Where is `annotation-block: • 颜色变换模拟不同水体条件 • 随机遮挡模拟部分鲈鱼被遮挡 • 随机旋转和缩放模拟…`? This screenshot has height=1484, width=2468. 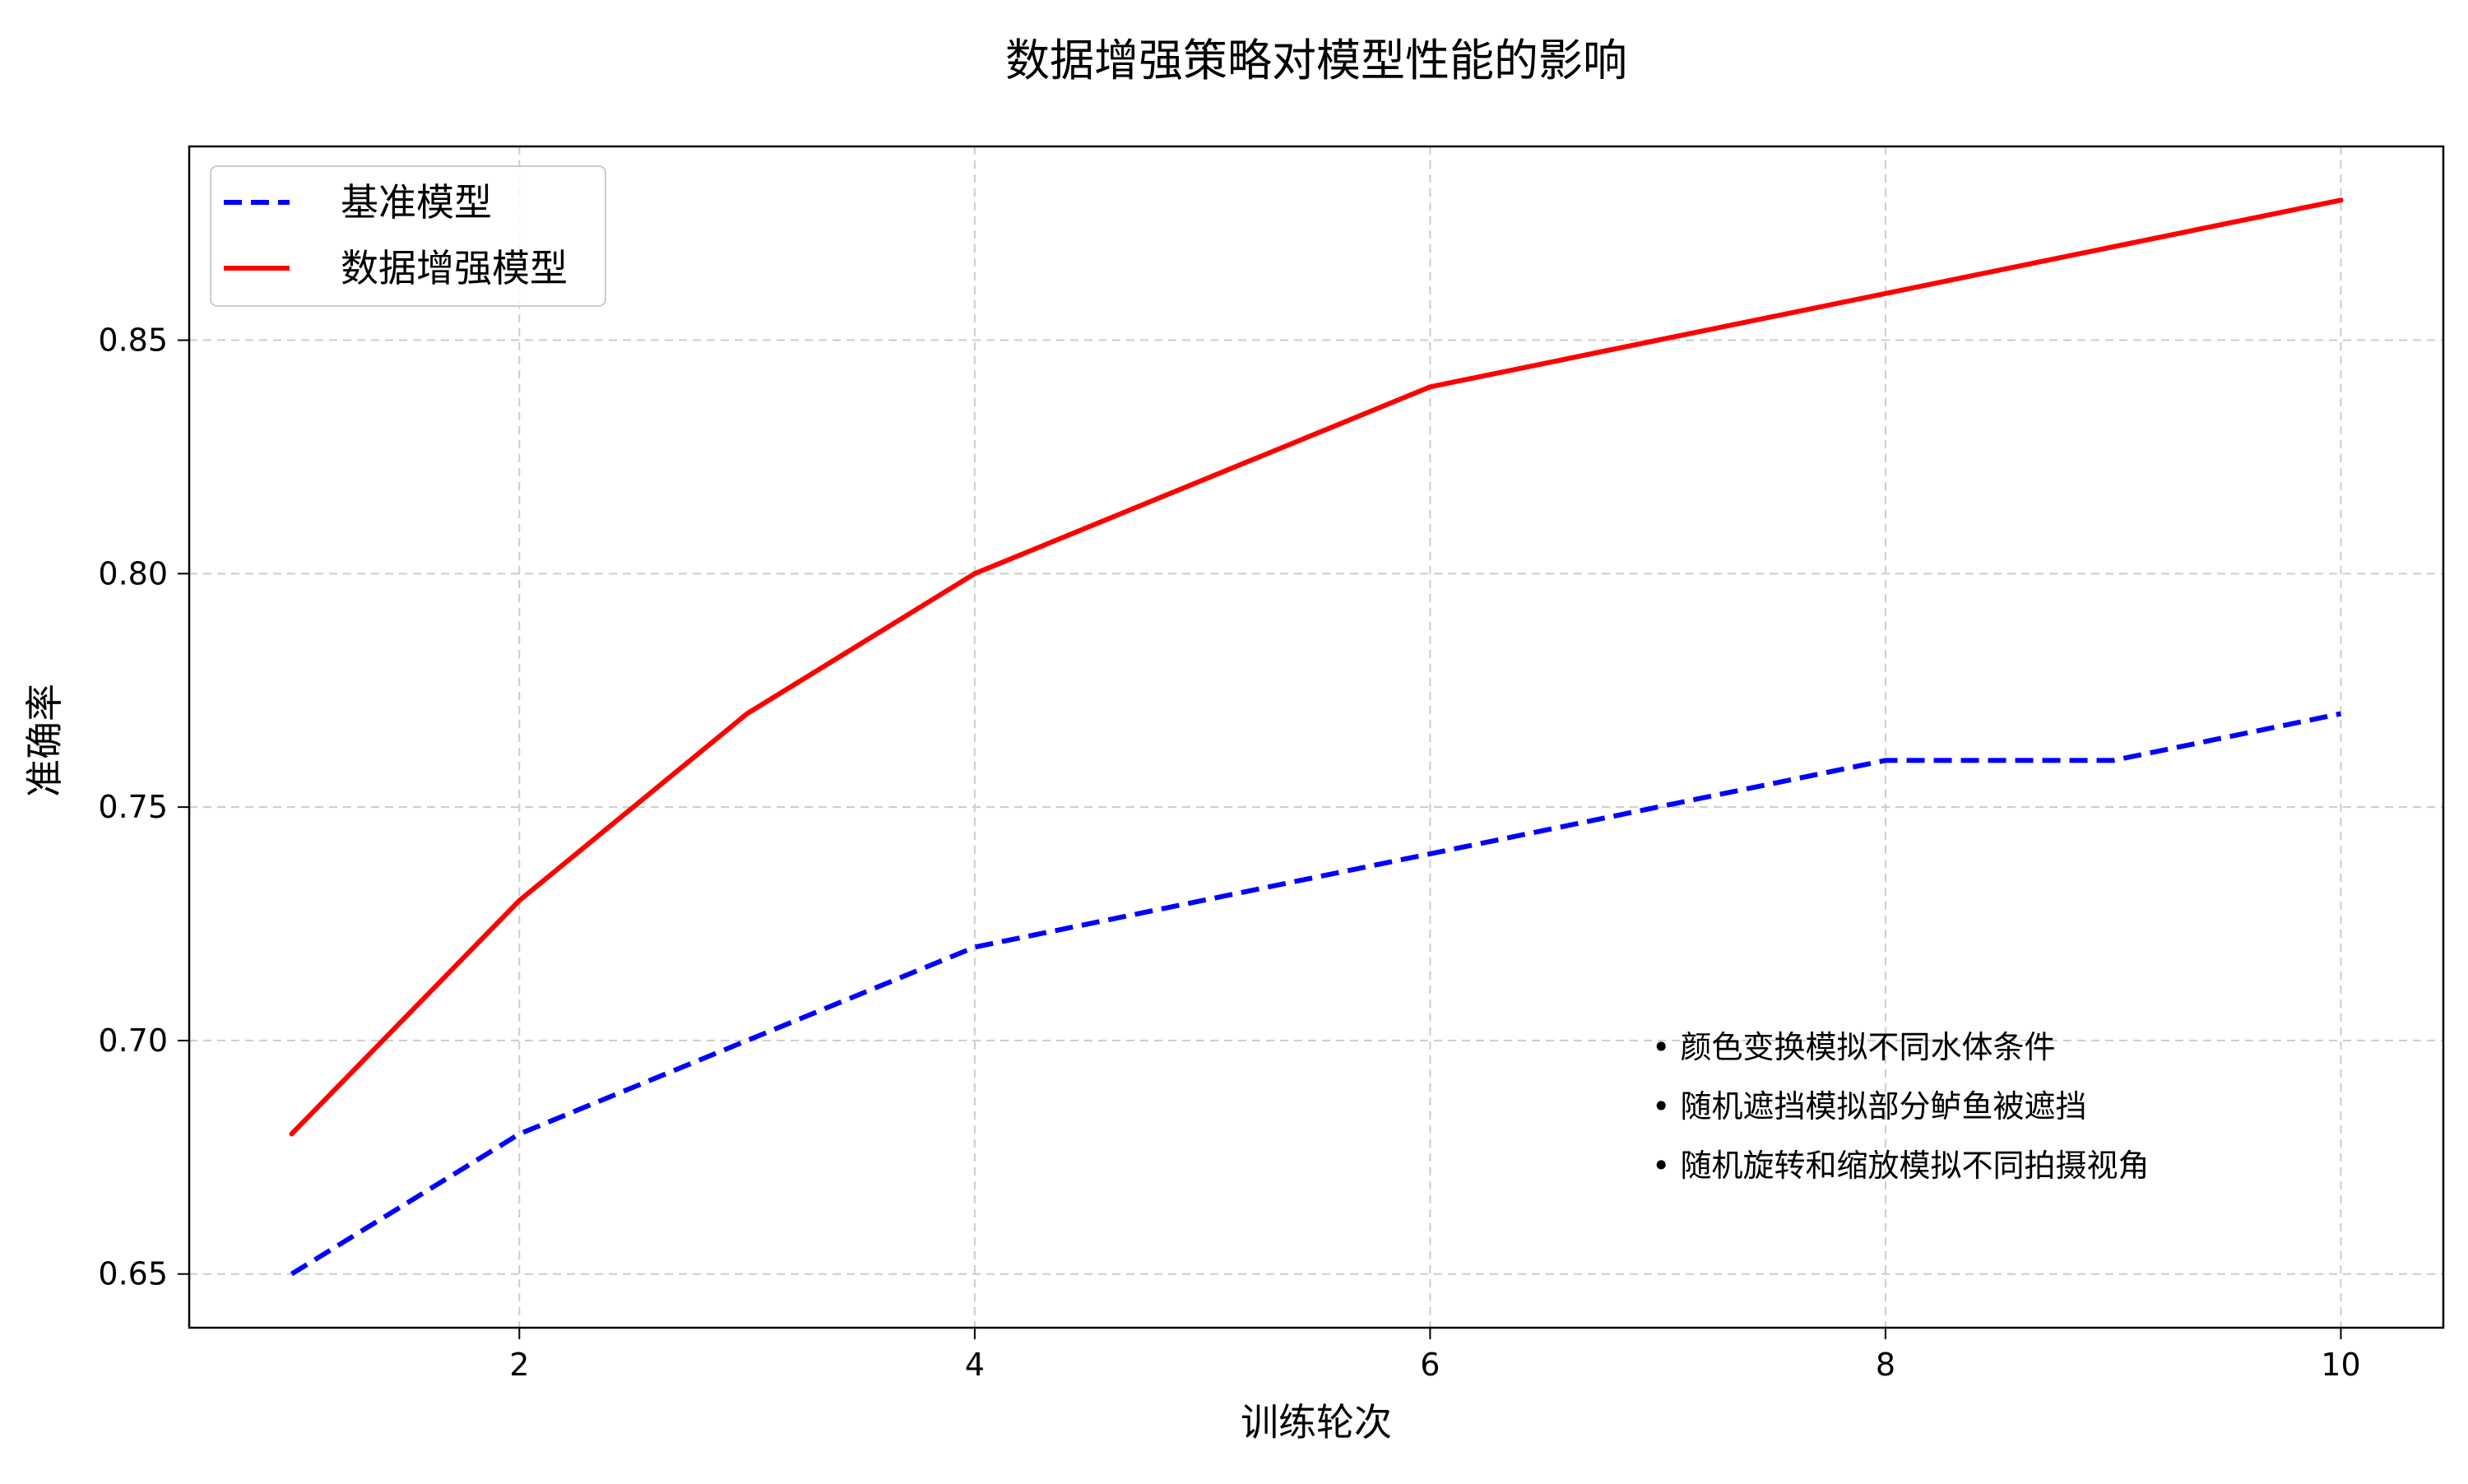
annotation-block: • 颜色变换模拟不同水体条件 • 随机遮挡模拟部分鲈鱼被遮挡 • 随机旋转和缩放模拟… is located at coordinates (1901, 1106).